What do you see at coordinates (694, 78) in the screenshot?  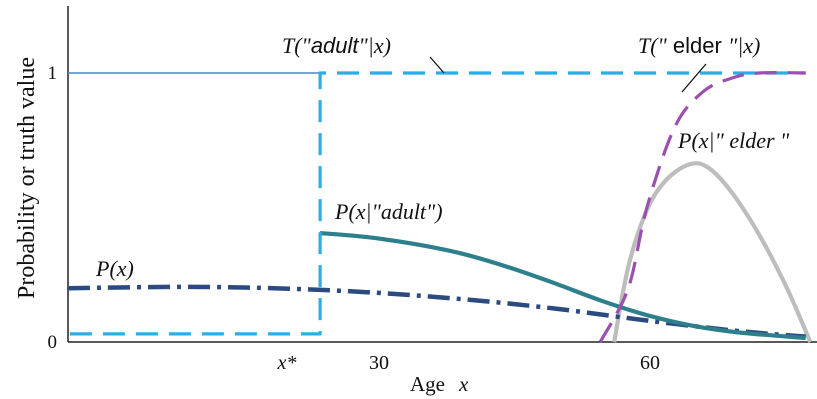 I see `elder-truth-leader` at bounding box center [694, 78].